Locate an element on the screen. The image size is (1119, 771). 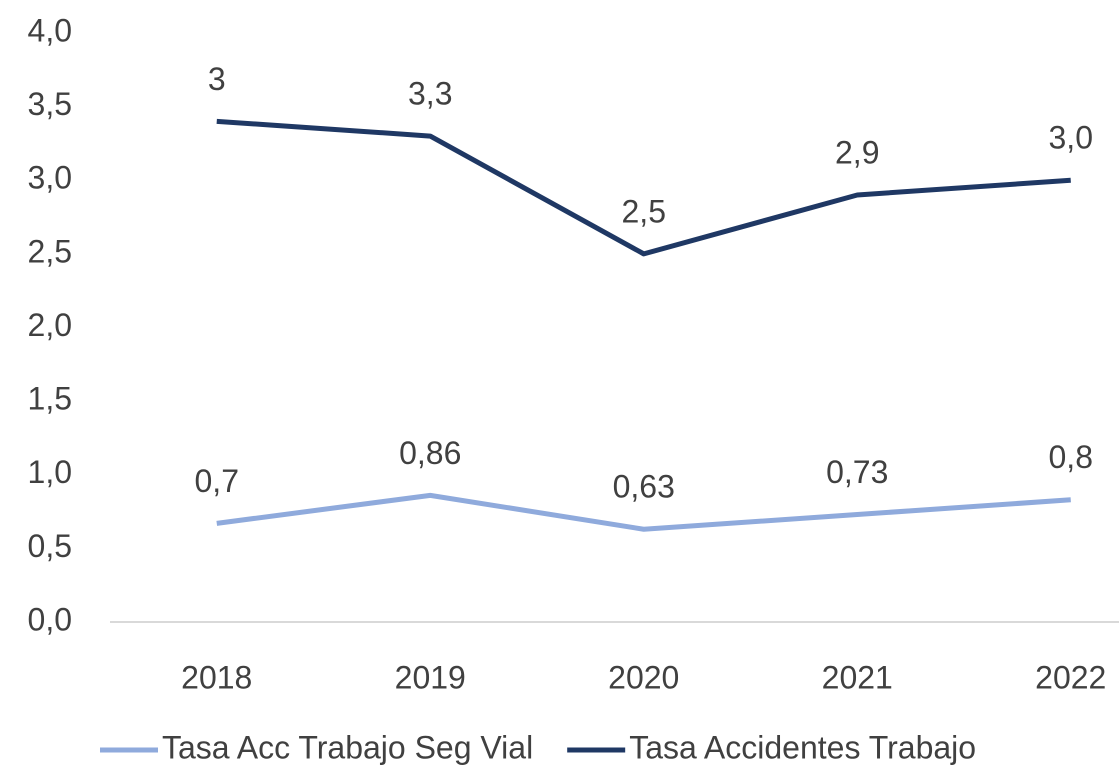
data-label: 0,73 is located at coordinates (857, 472).